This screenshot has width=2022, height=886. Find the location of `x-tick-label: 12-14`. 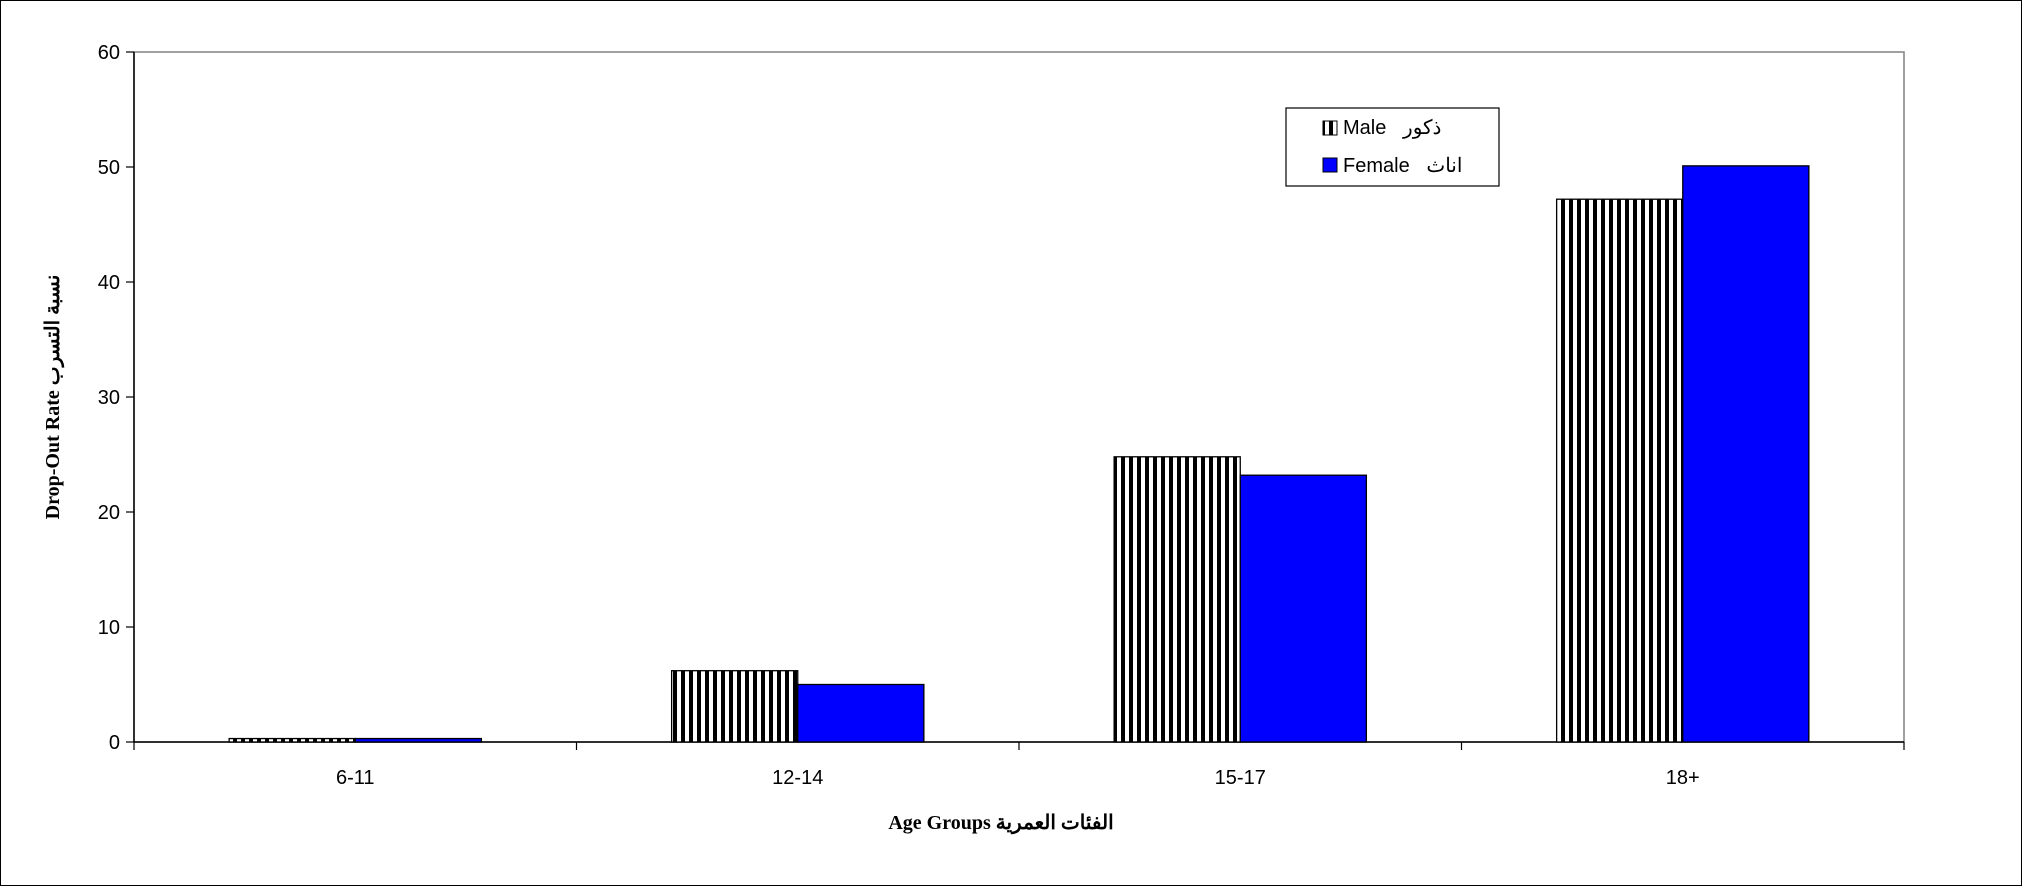

x-tick-label: 12-14 is located at coordinates (797, 778).